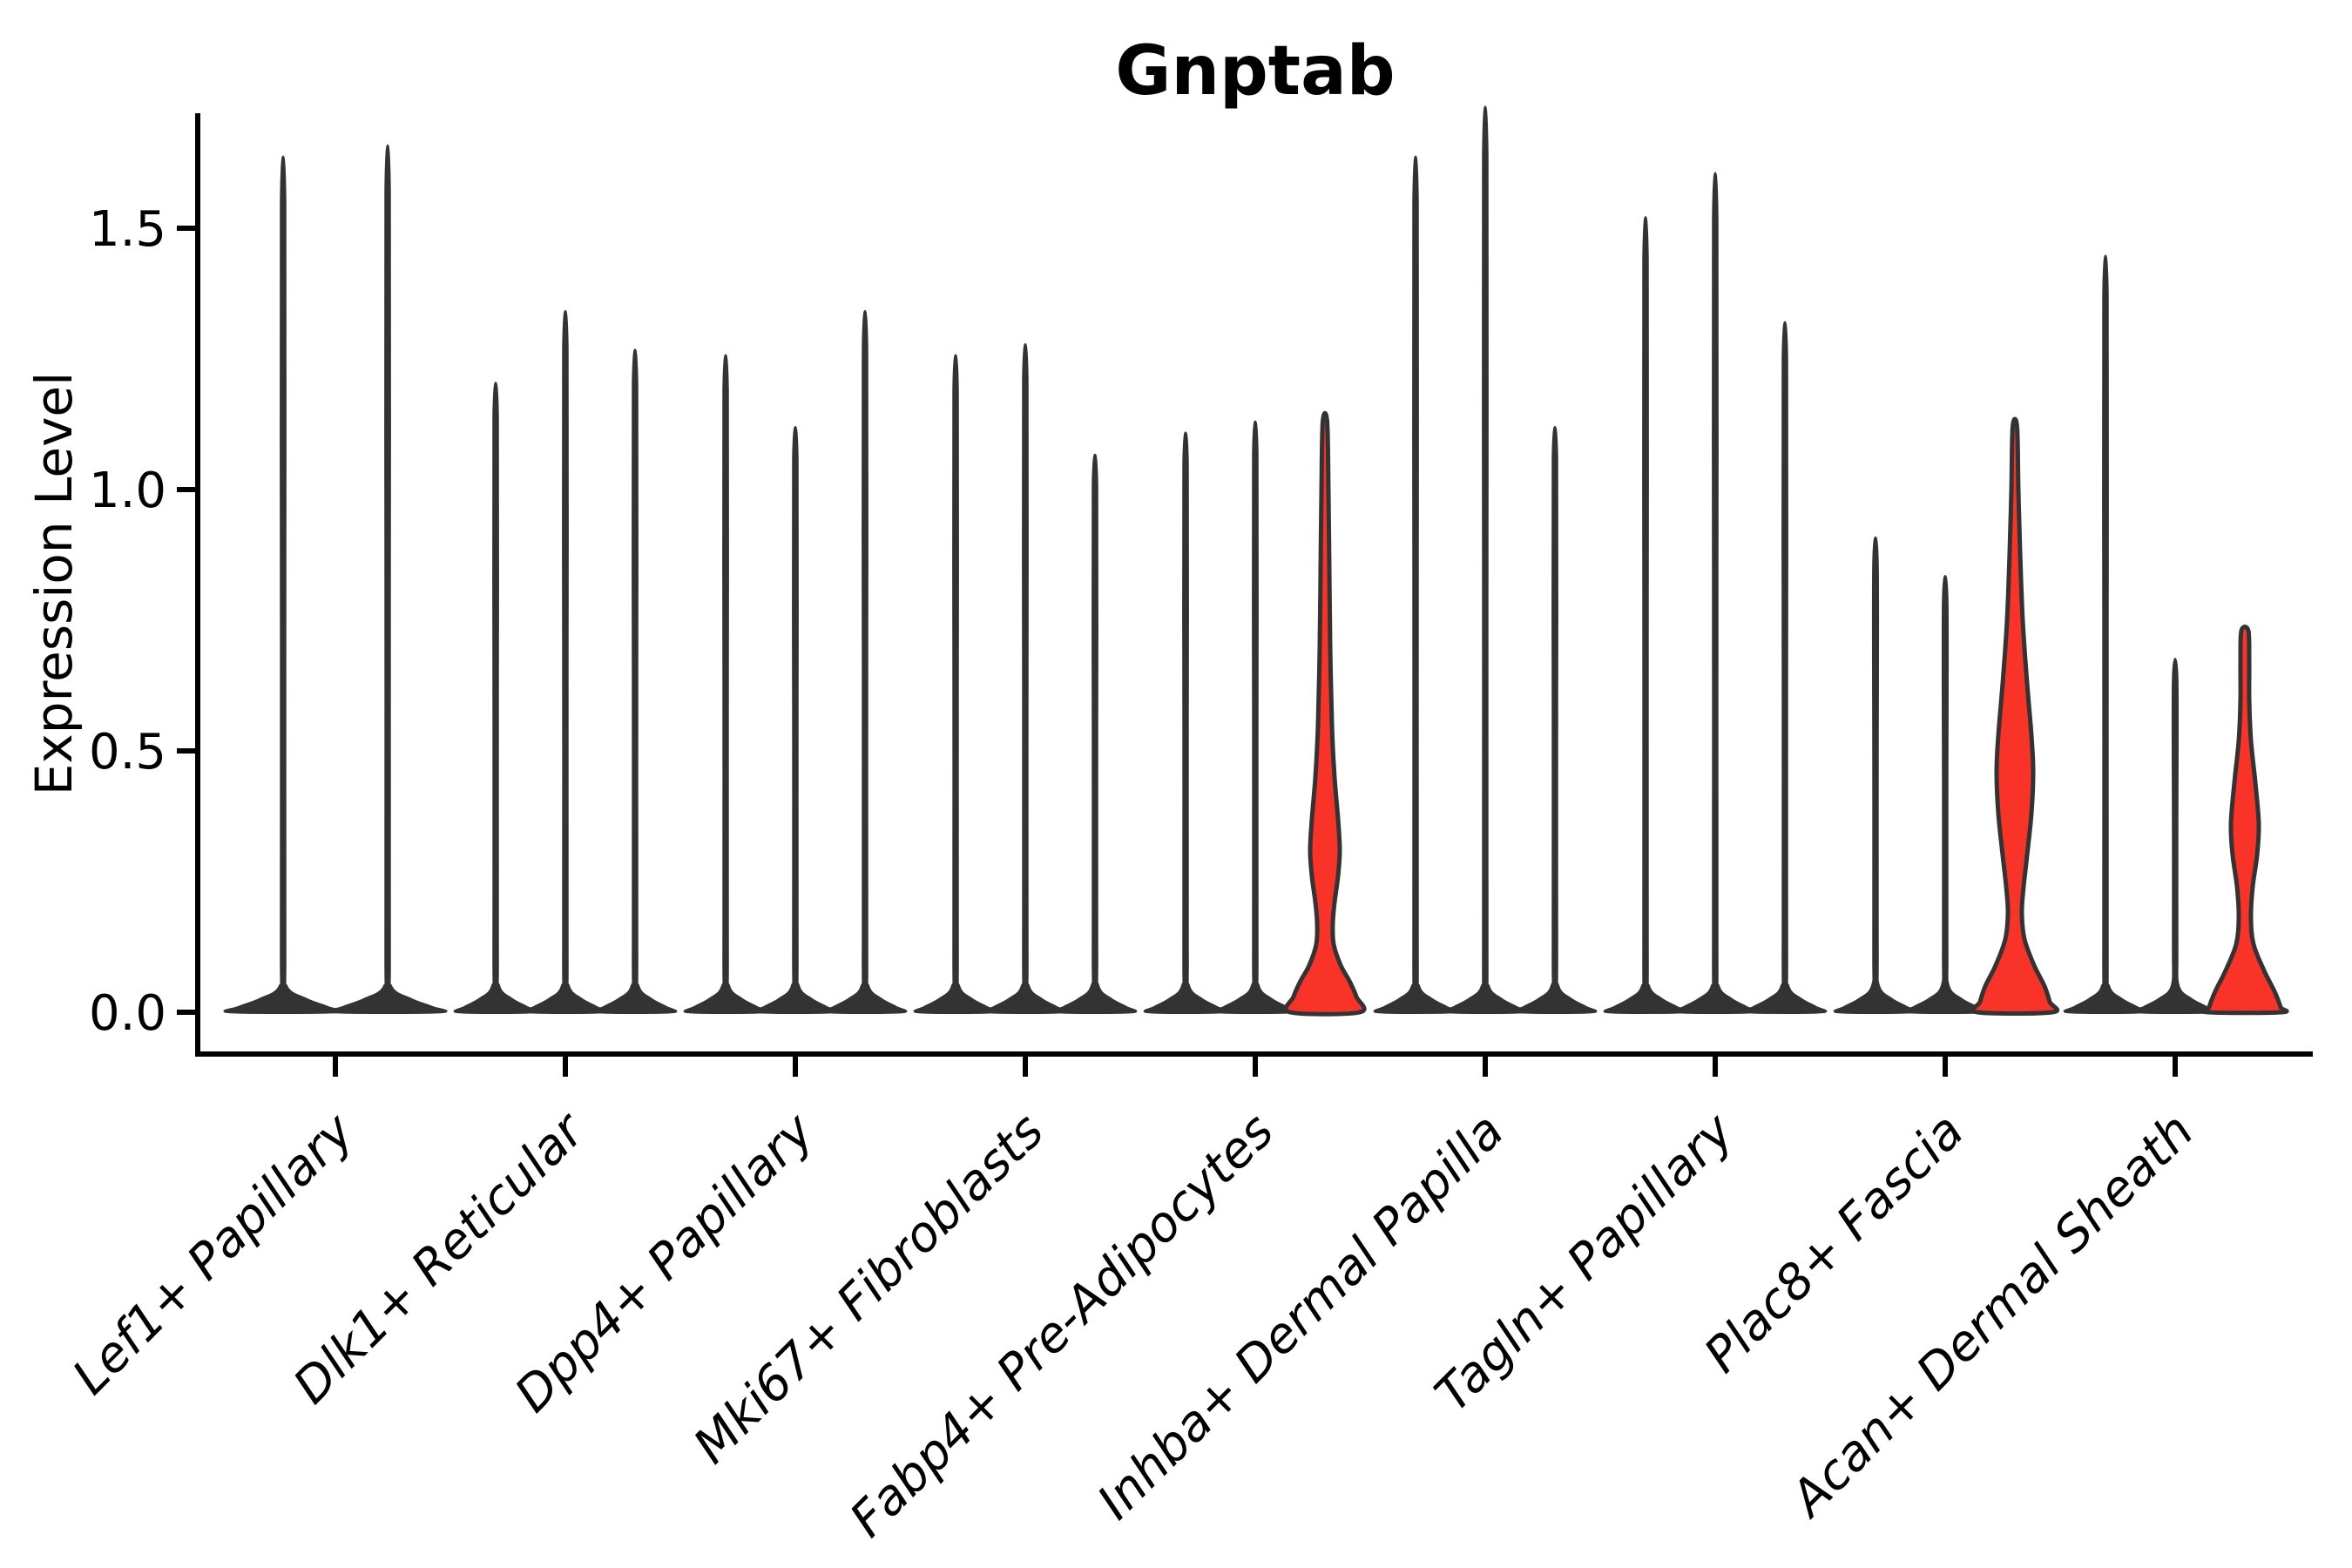 The image size is (2352, 1568). I want to click on plot-title: Gnptab, so click(1255, 71).